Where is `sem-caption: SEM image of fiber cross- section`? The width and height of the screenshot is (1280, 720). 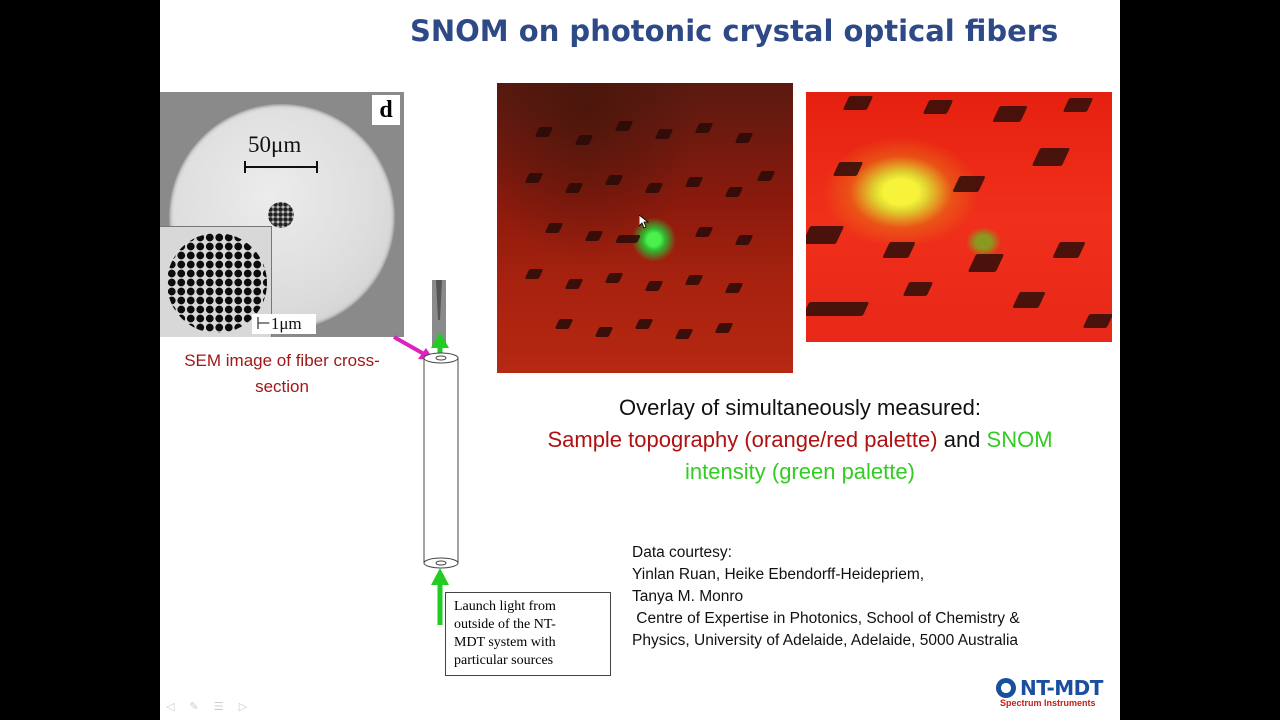 sem-caption: SEM image of fiber cross- section is located at coordinates (282, 374).